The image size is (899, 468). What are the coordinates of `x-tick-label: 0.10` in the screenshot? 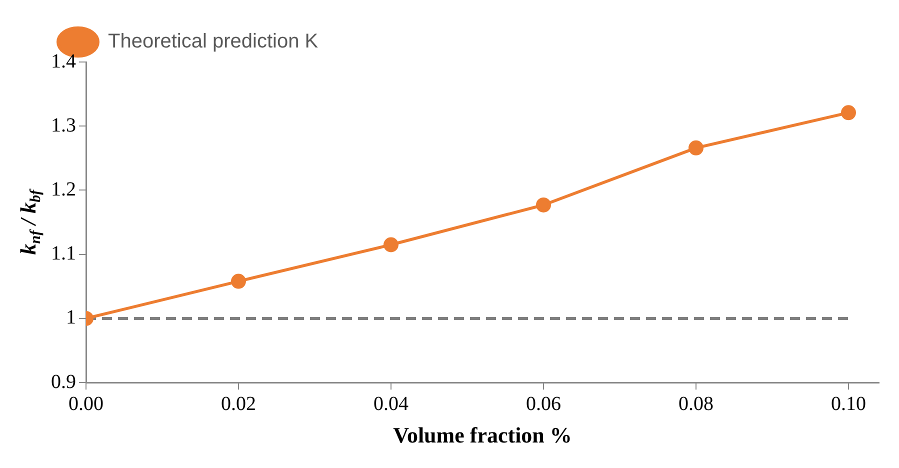 It's located at (848, 403).